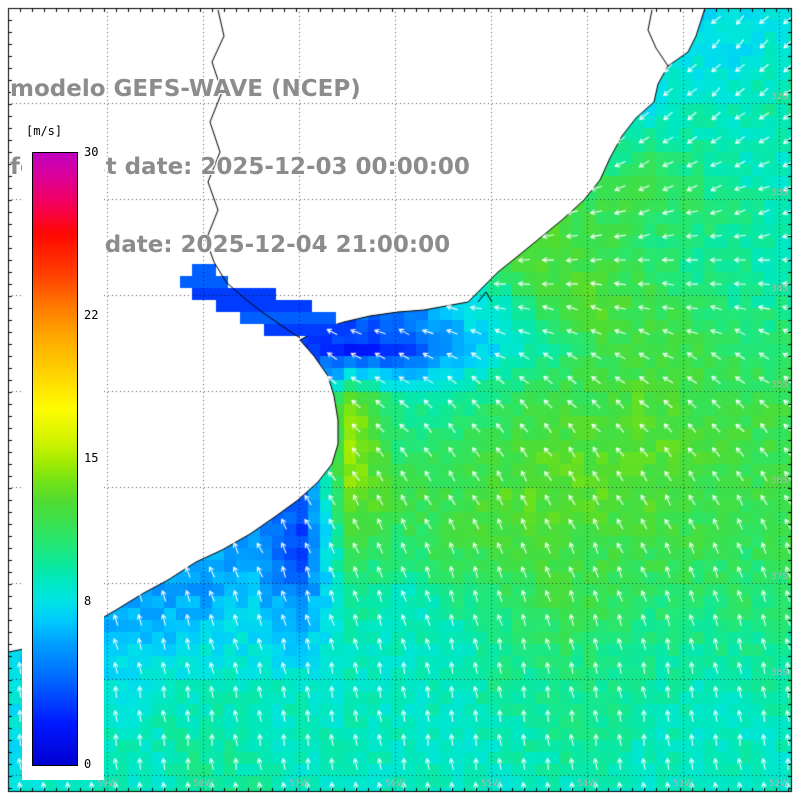 The width and height of the screenshot is (800, 800). What do you see at coordinates (185, 89) in the screenshot?
I see `model-title: modelo GEFS-WAVE (NCEP)` at bounding box center [185, 89].